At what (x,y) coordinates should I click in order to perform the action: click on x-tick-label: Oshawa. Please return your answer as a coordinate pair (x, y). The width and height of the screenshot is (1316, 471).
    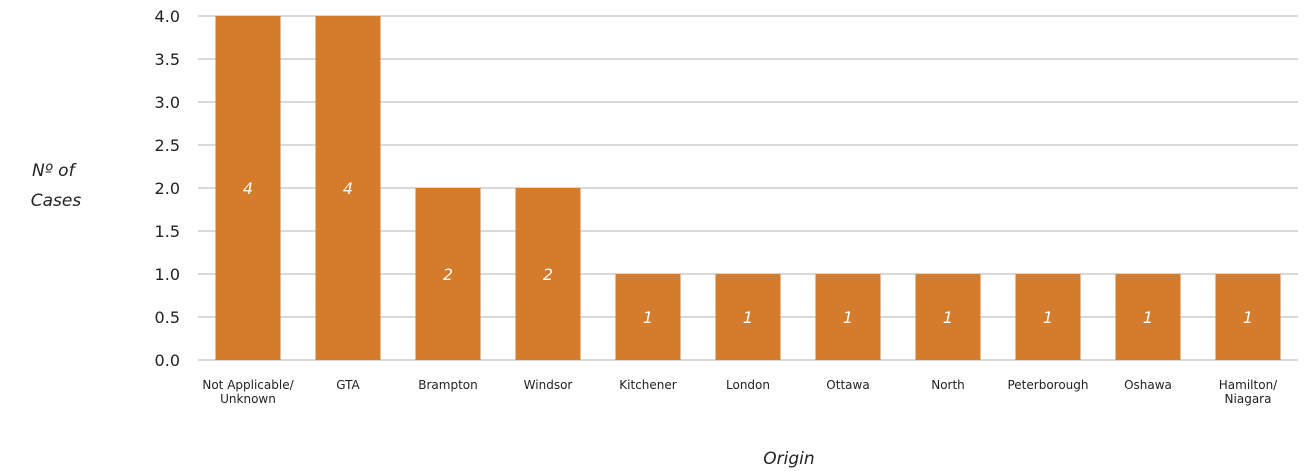
    Looking at the image, I should click on (1148, 385).